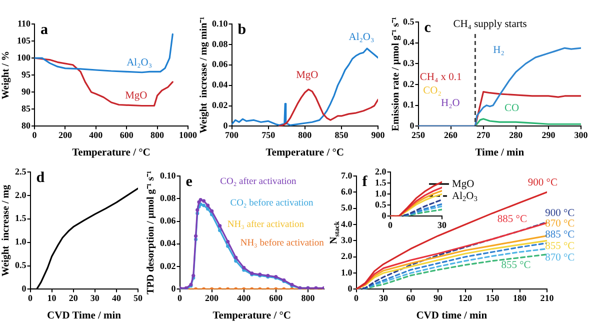  Describe the element at coordinates (409, 105) in the screenshot. I see `y-tick-label: 0.1` at that location.